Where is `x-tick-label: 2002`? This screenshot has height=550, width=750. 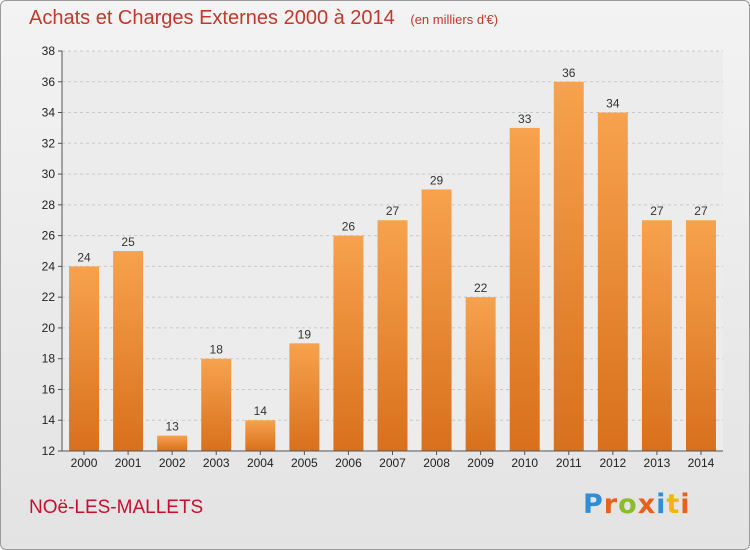
x-tick-label: 2002 is located at coordinates (172, 463).